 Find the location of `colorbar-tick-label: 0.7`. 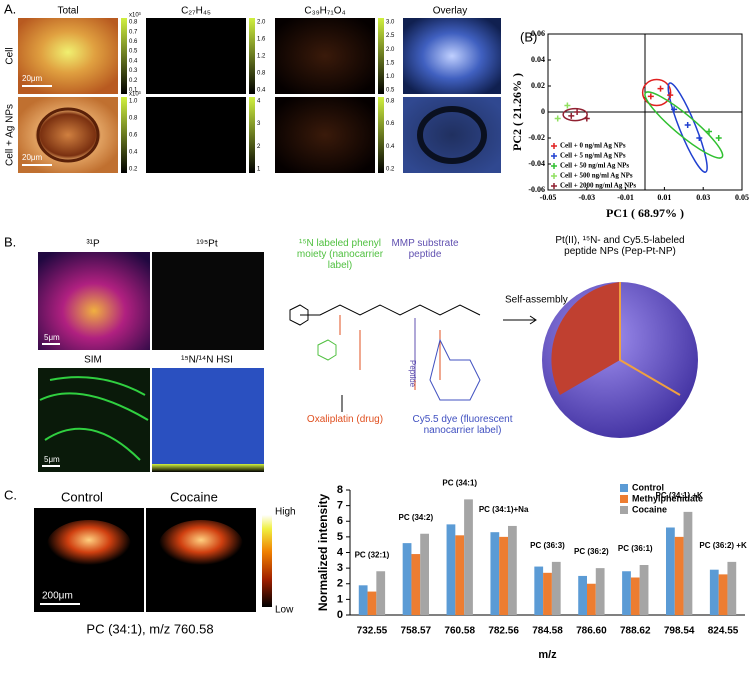

colorbar-tick-label: 0.7 is located at coordinates (133, 32).